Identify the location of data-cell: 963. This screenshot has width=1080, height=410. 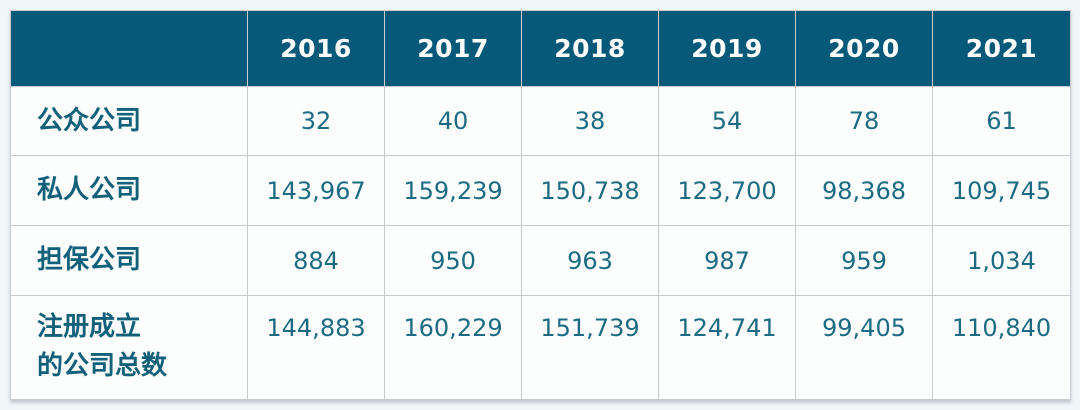
(590, 260).